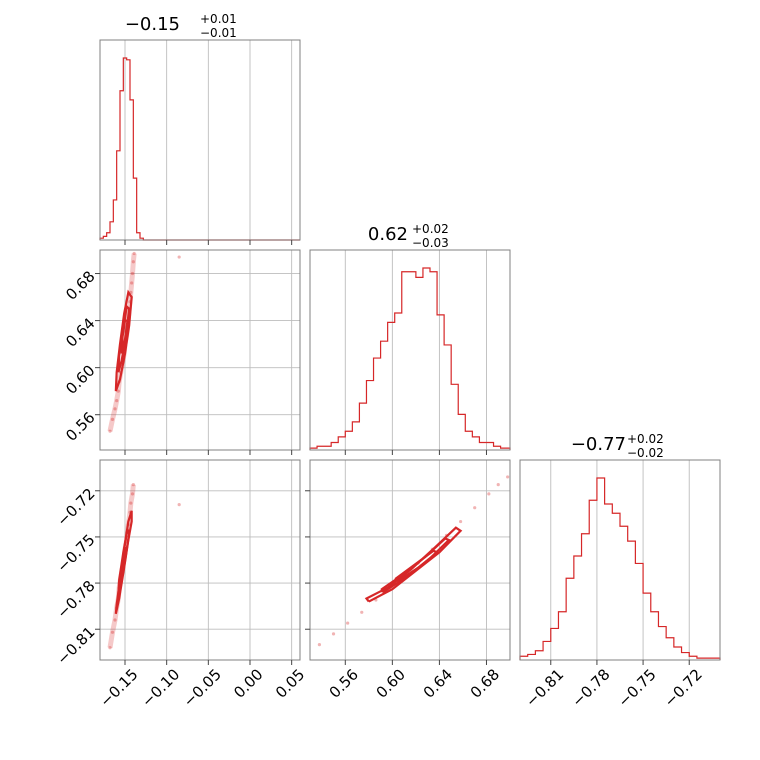 This screenshot has width=760, height=760. Describe the element at coordinates (181, 26) in the screenshot. I see `title-param-0: −0.15 +0.01 −0.01` at that location.